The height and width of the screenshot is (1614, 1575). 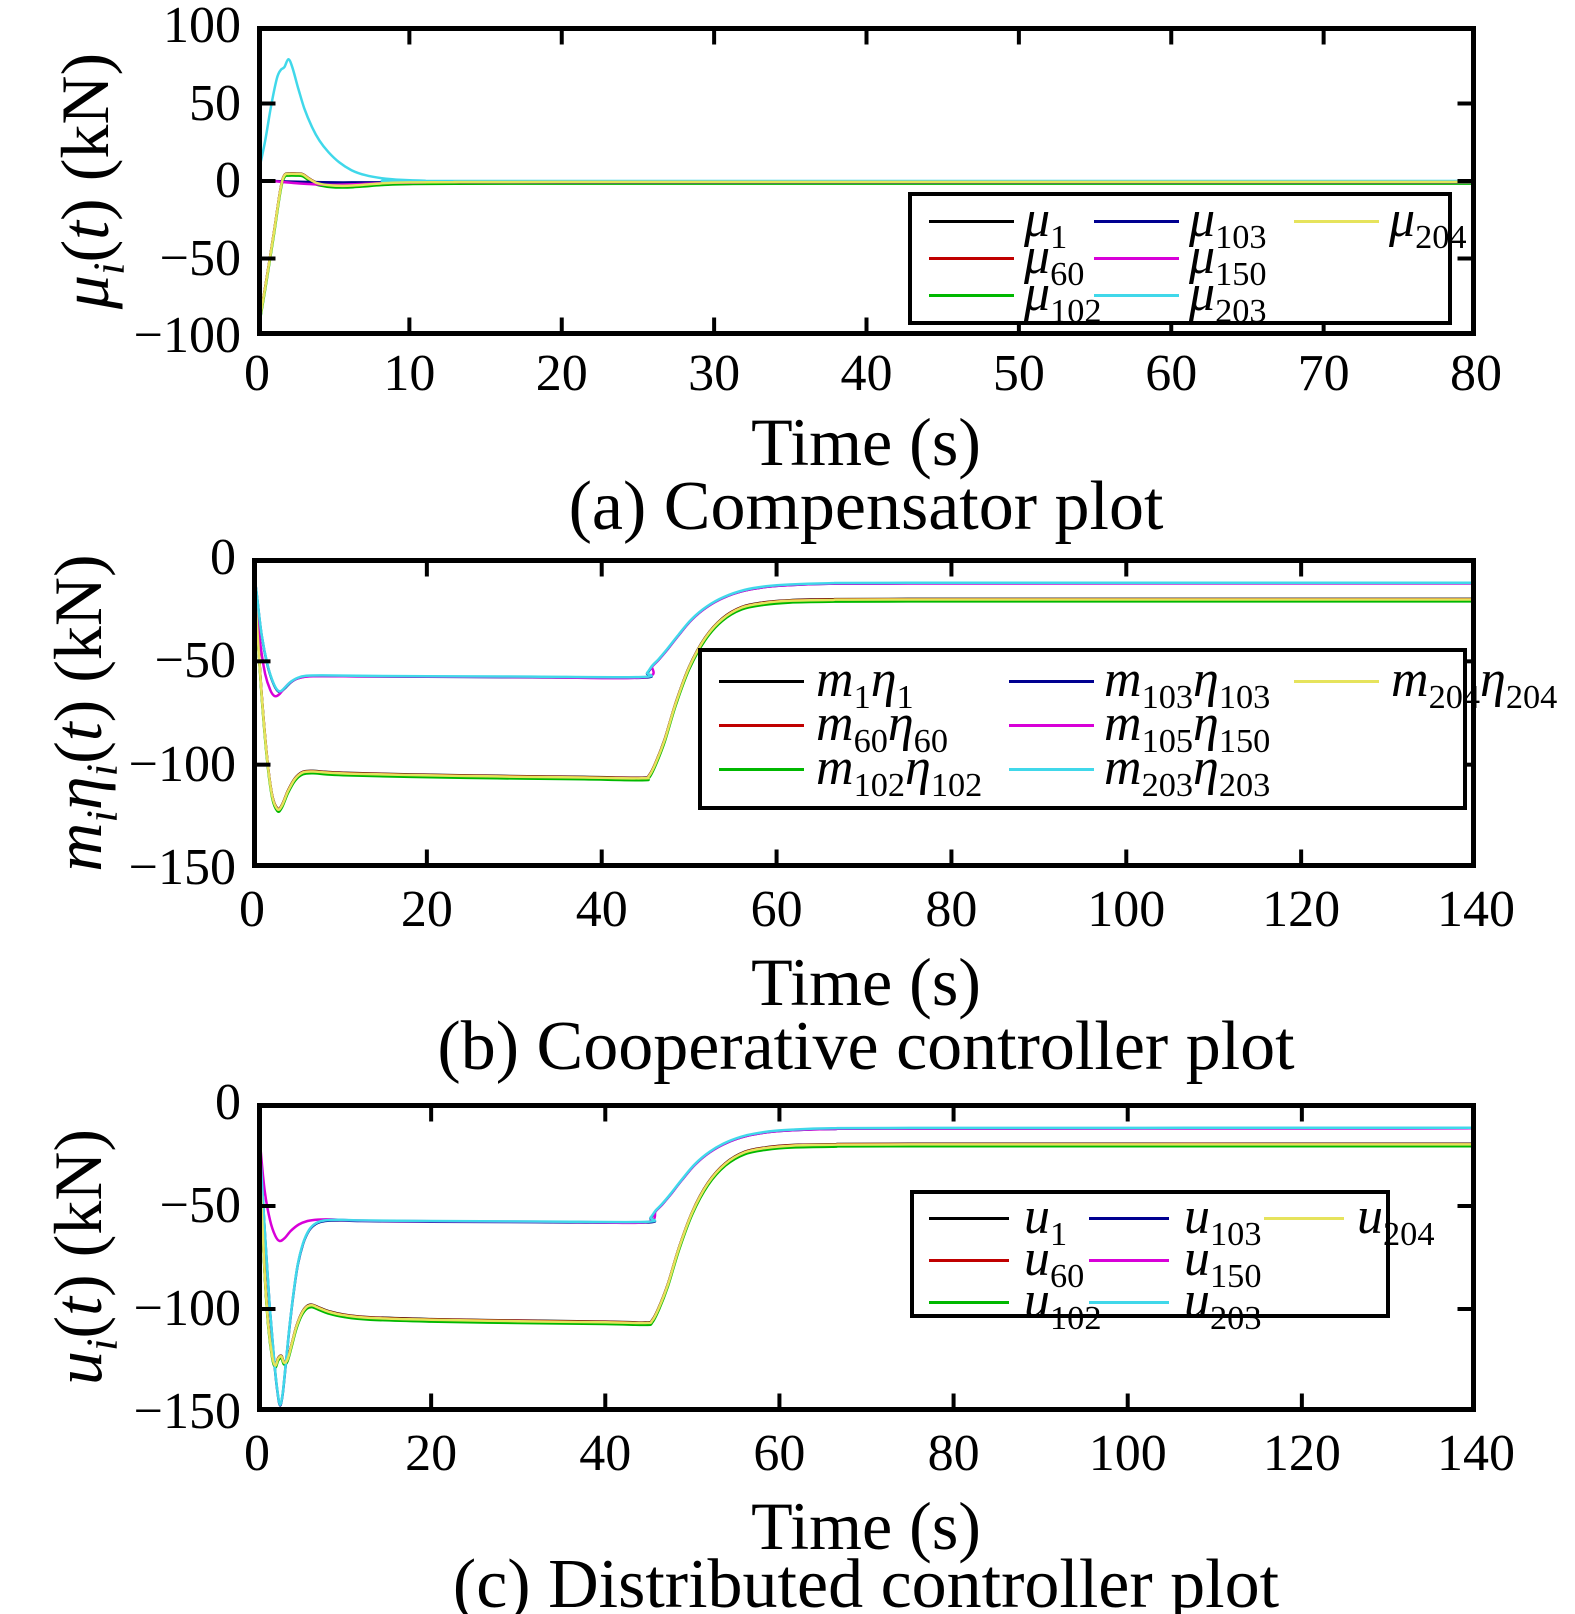 What do you see at coordinates (1054, 1262) in the screenshot?
I see `legend-label-u_60: u60` at bounding box center [1054, 1262].